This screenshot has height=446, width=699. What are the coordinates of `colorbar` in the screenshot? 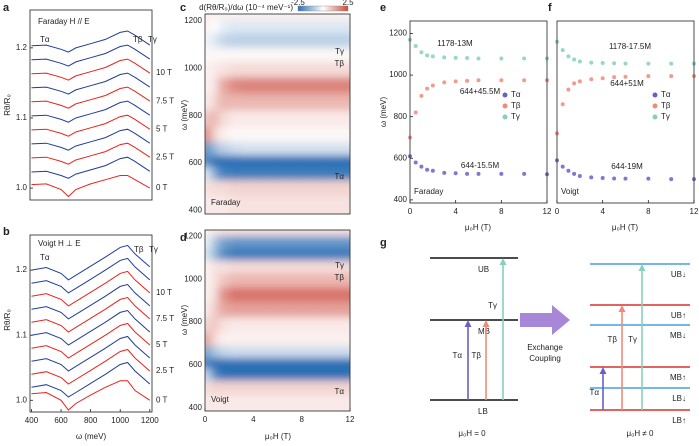 It's located at (323, 8).